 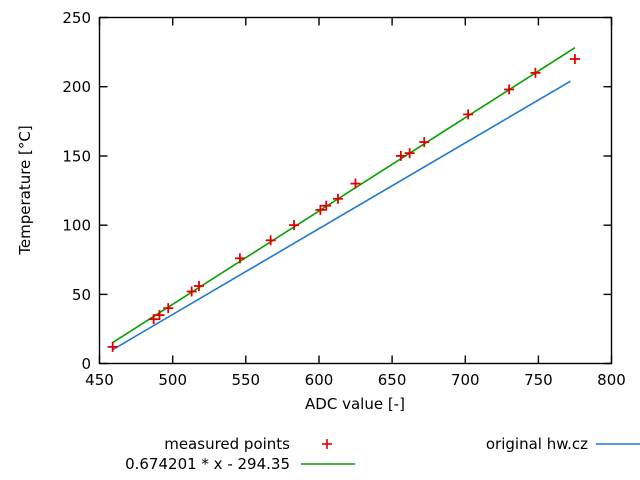 What do you see at coordinates (76, 87) in the screenshot?
I see `y-tick-label: 200` at bounding box center [76, 87].